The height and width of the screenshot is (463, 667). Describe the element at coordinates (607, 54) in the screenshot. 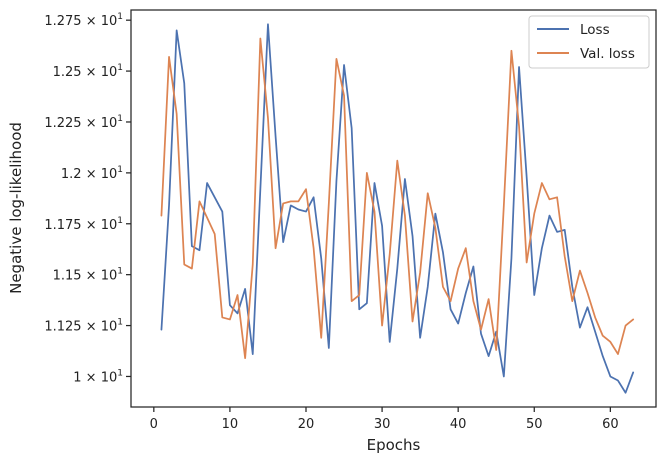

I see `legend-label-val-loss: Val. loss` at that location.